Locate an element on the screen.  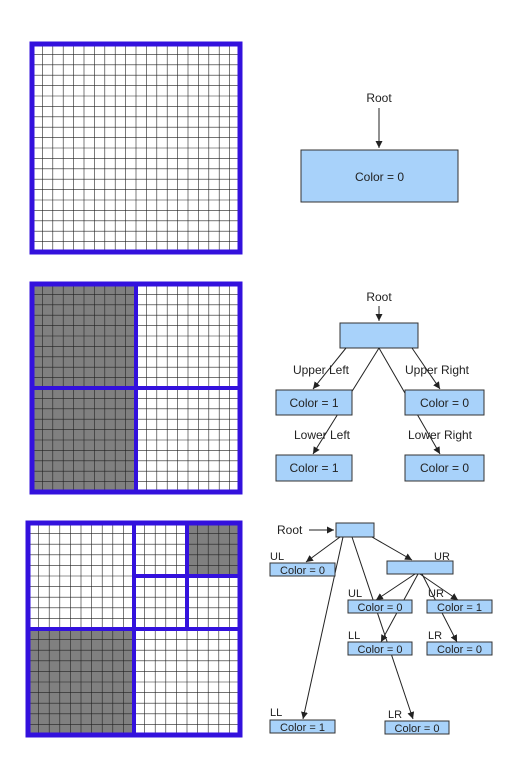
node-sub-lr-label: Color = 0 is located at coordinates (459, 650).